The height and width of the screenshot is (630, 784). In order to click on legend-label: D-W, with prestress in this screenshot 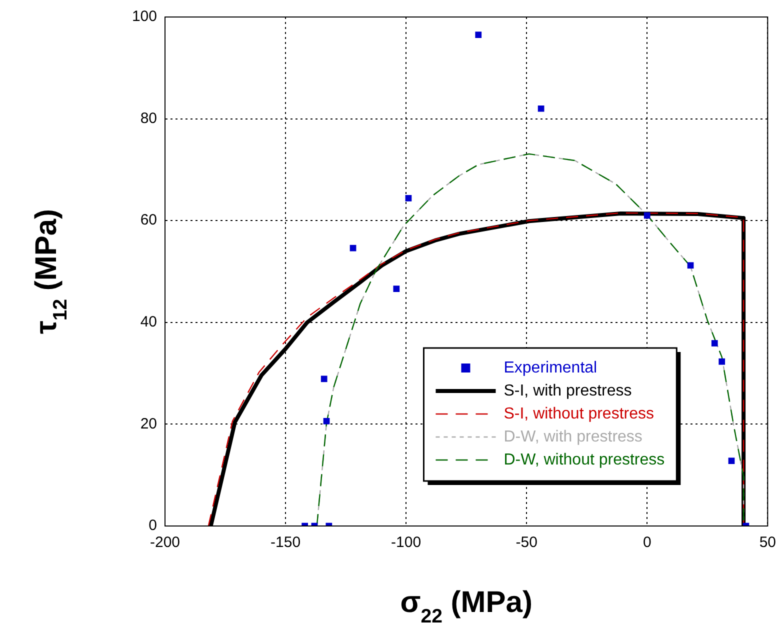, I will do `click(573, 437)`.